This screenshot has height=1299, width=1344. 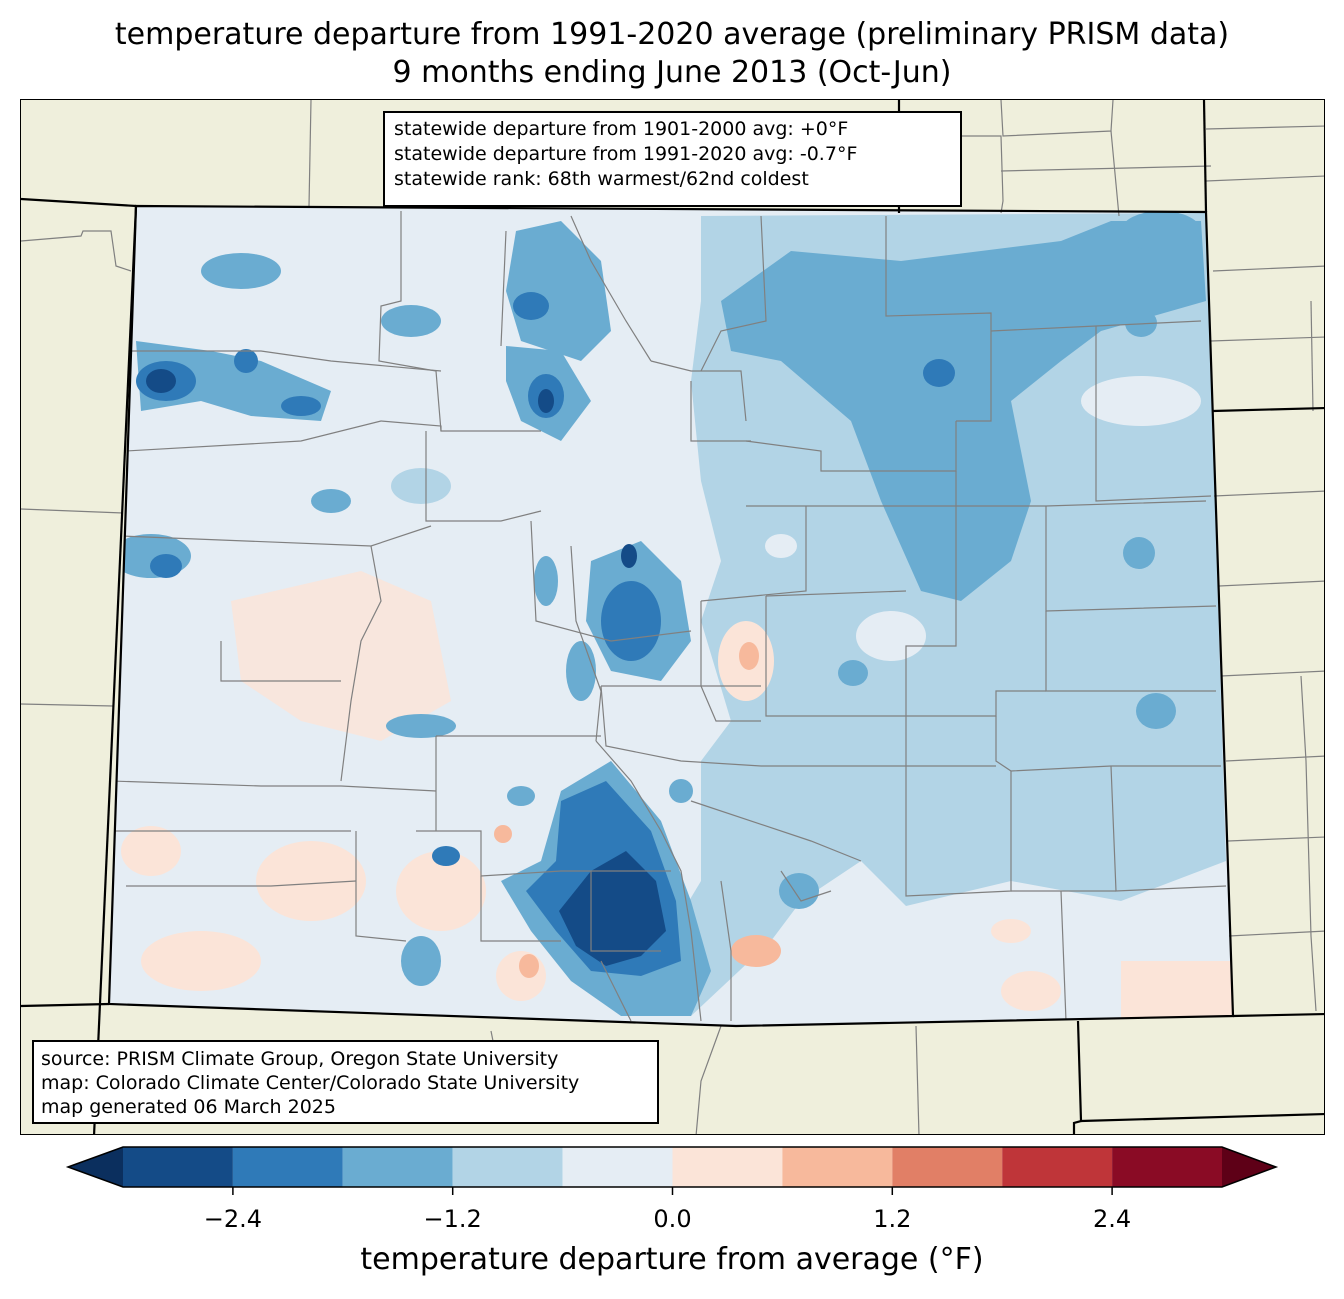 What do you see at coordinates (892, 1219) in the screenshot?
I see `colorbar-tick-label: 1.2` at bounding box center [892, 1219].